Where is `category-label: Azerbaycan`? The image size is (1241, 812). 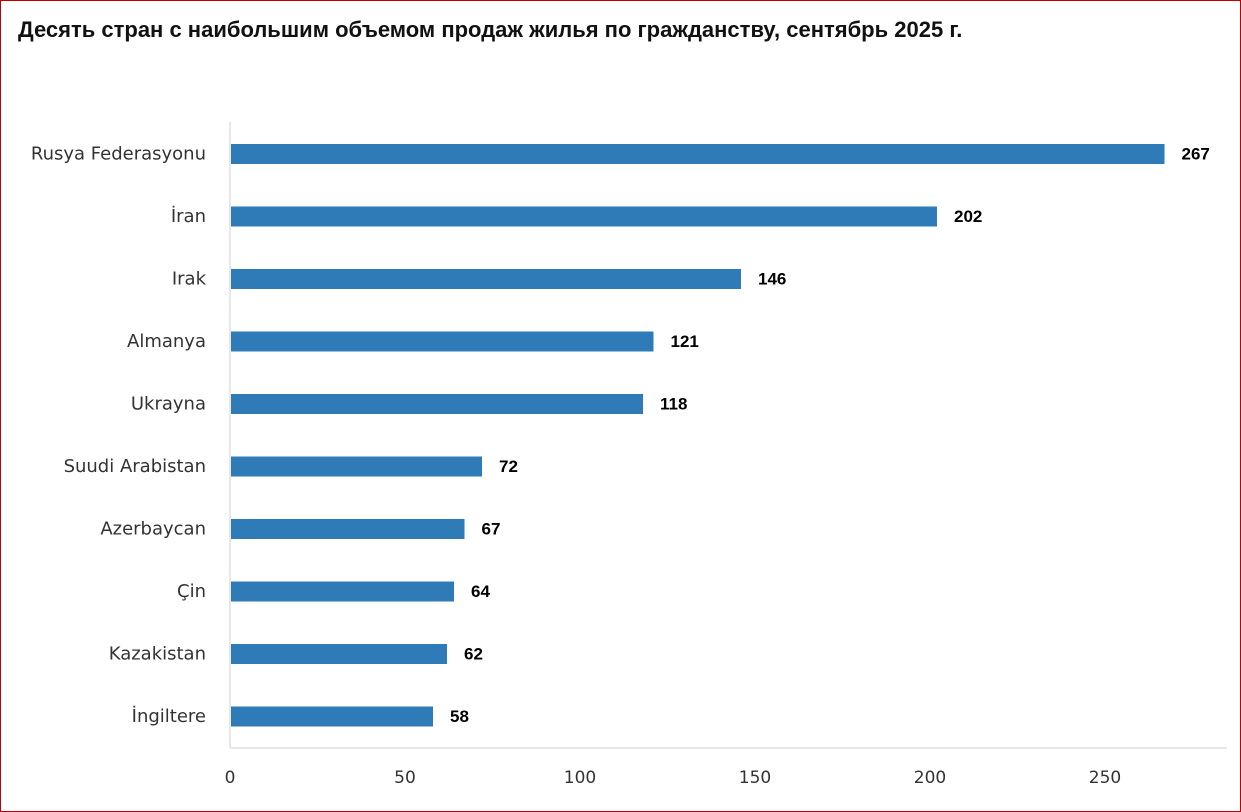 category-label: Azerbaycan is located at coordinates (153, 529).